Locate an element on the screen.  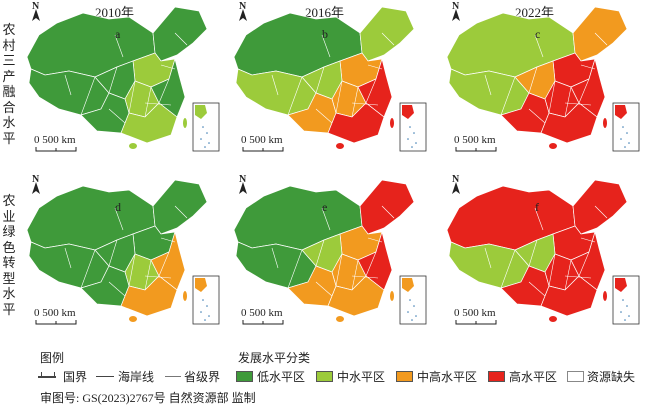
legend-missing-data: 资源缺失 is located at coordinates (611, 377).